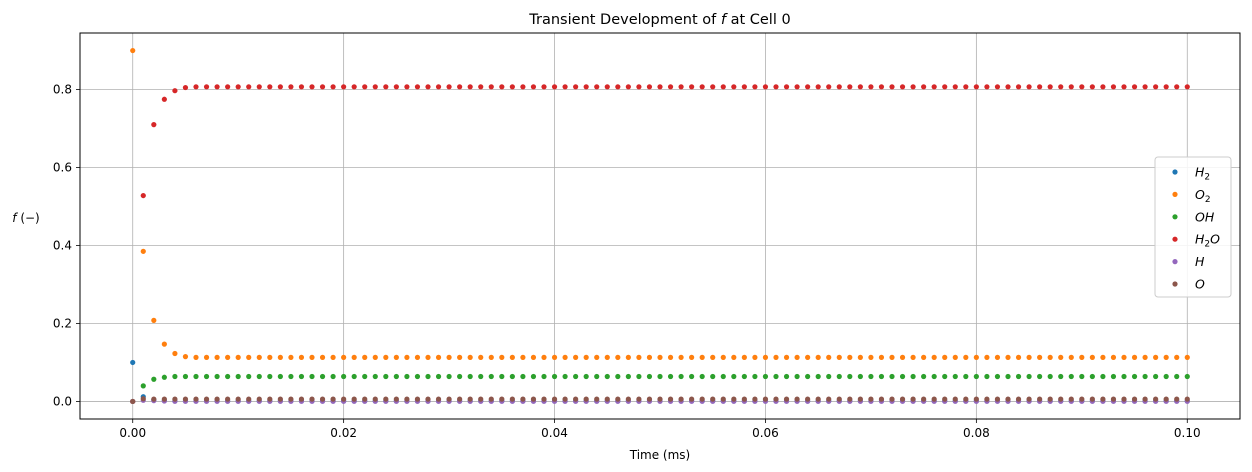 The height and width of the screenshot is (472, 1252). Describe the element at coordinates (1200, 284) in the screenshot. I see `legend-label: O` at that location.